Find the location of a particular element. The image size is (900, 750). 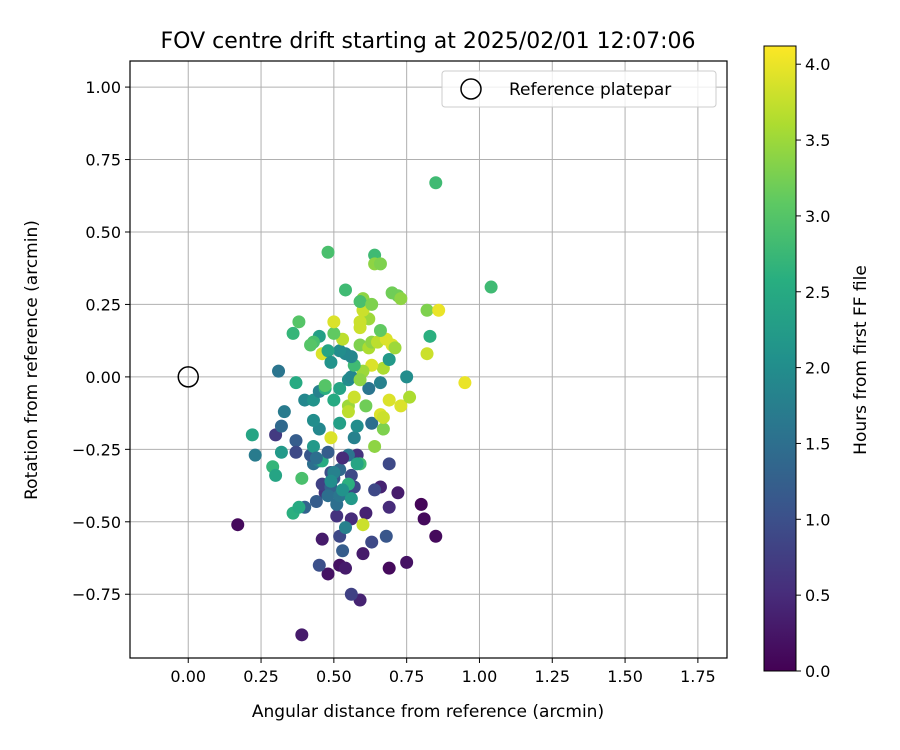

x-tick-label: 0.75 is located at coordinates (407, 676).